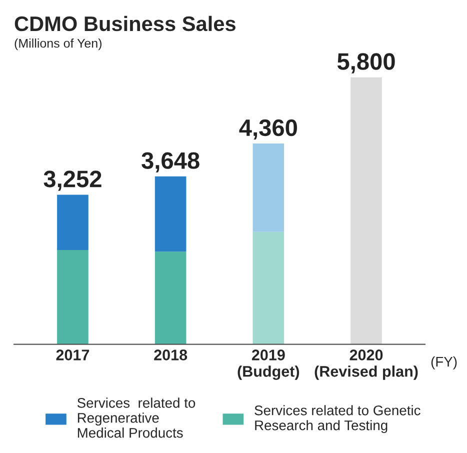 Image resolution: width=467 pixels, height=453 pixels. What do you see at coordinates (366, 63) in the screenshot?
I see `annotation: 5,800` at bounding box center [366, 63].